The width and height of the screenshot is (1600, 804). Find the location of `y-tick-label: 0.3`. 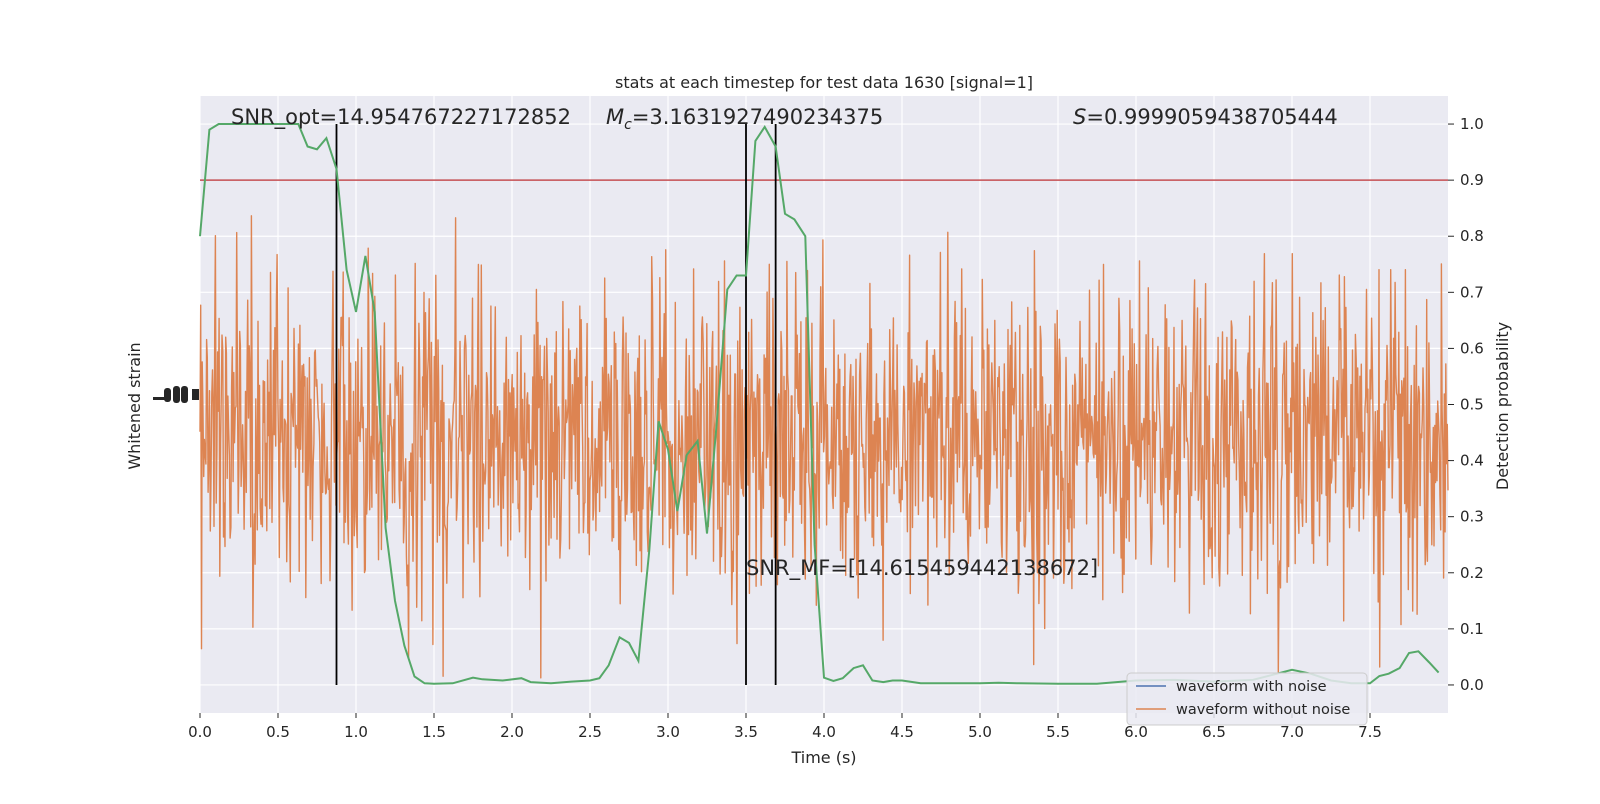

y-tick-label: 0.3 is located at coordinates (1472, 517).